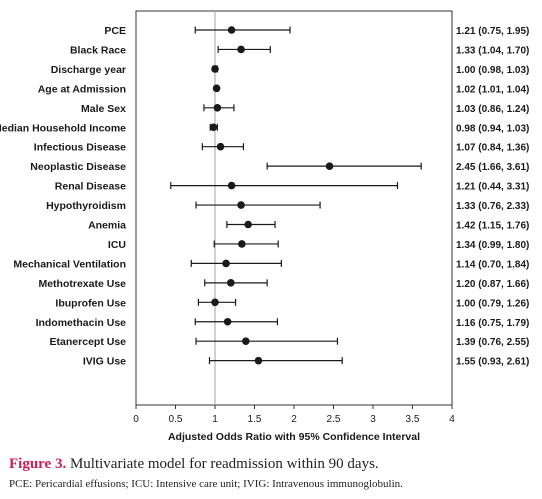  I want to click on row-value-label: 1.00 (0.98, 1.03), so click(492, 70).